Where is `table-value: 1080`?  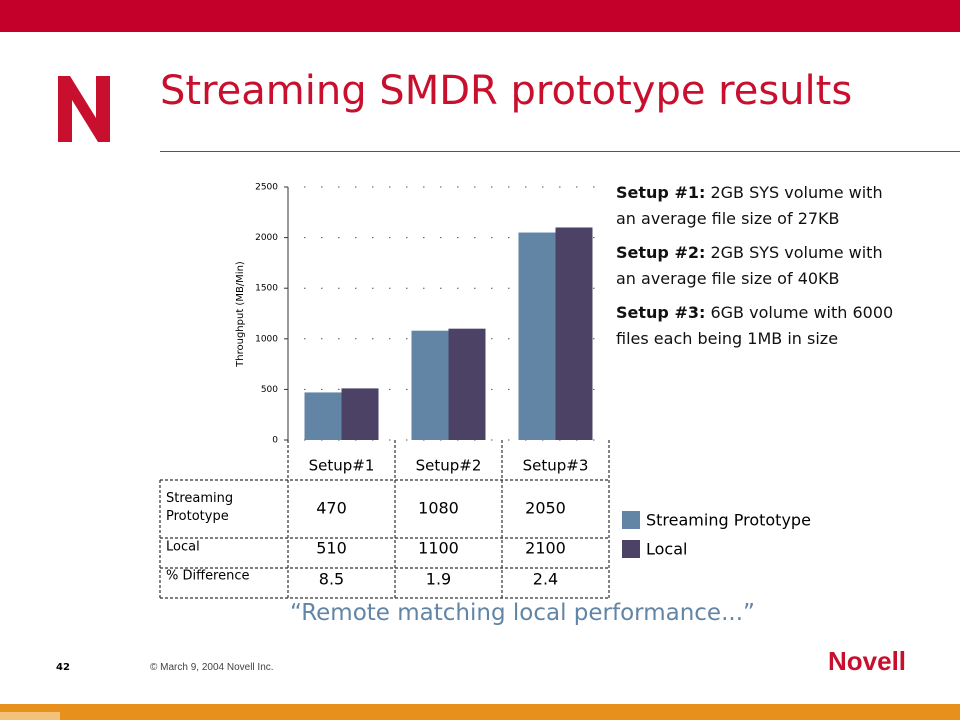
table-value: 1080 is located at coordinates (438, 508).